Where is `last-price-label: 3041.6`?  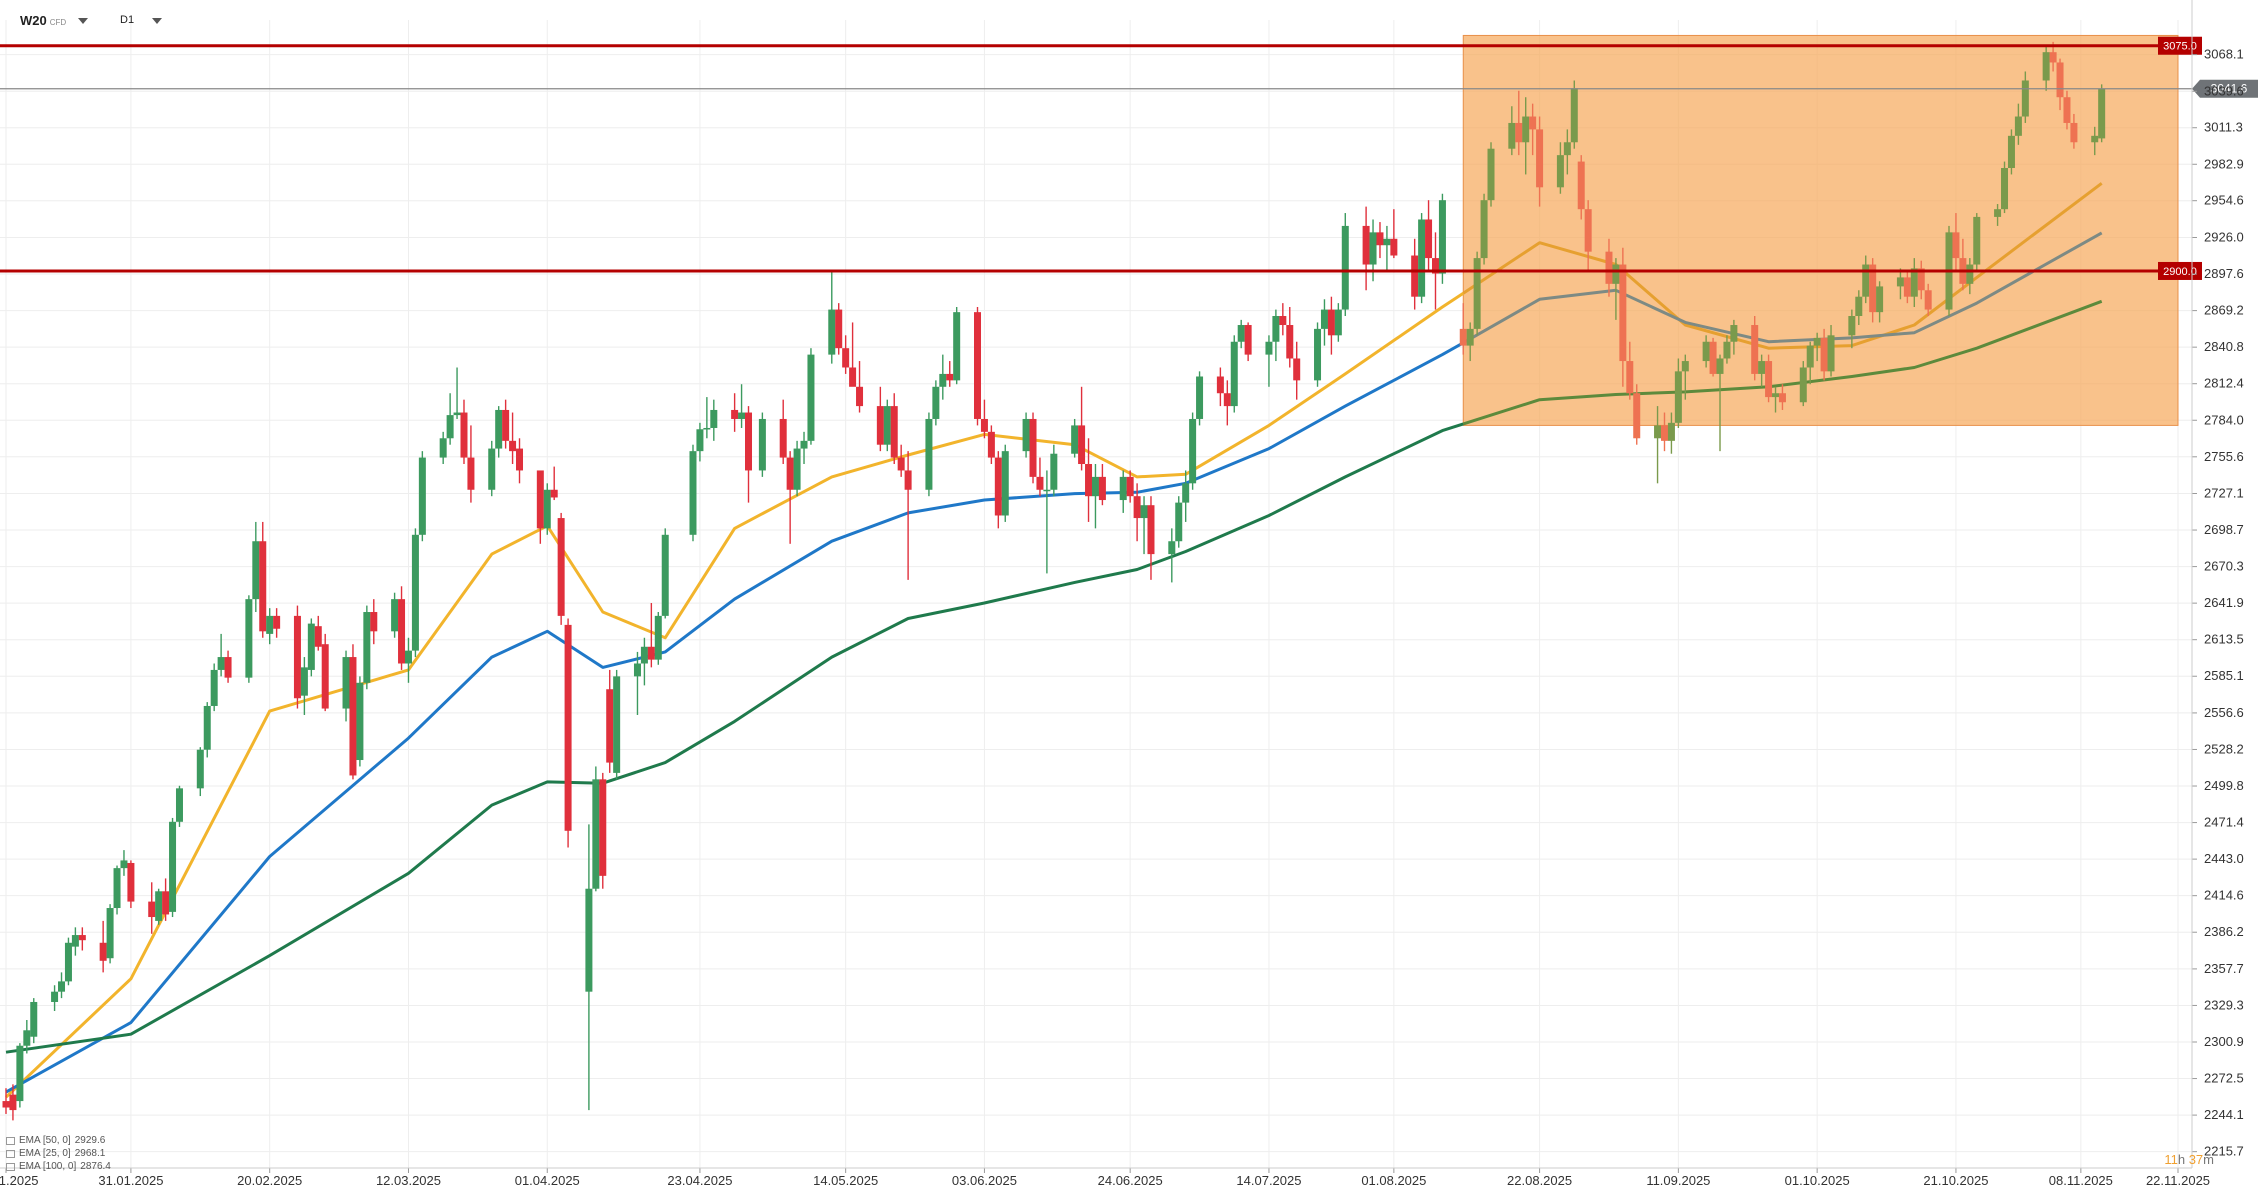
last-price-label: 3041.6 is located at coordinates (2229, 89).